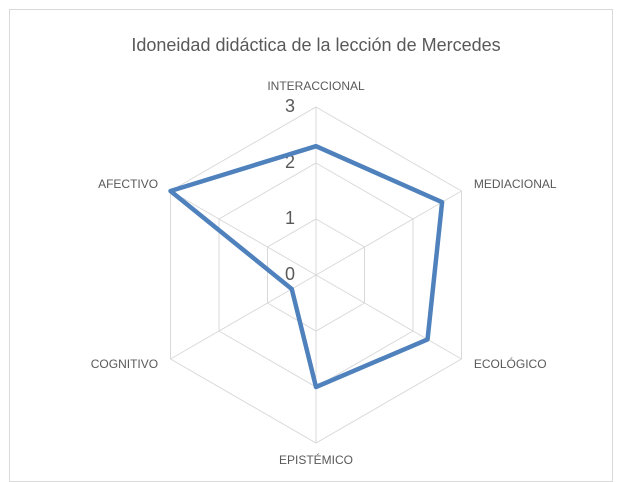 This screenshot has width=622, height=482. What do you see at coordinates (128, 184) in the screenshot?
I see `category-label: AFECTIVO` at bounding box center [128, 184].